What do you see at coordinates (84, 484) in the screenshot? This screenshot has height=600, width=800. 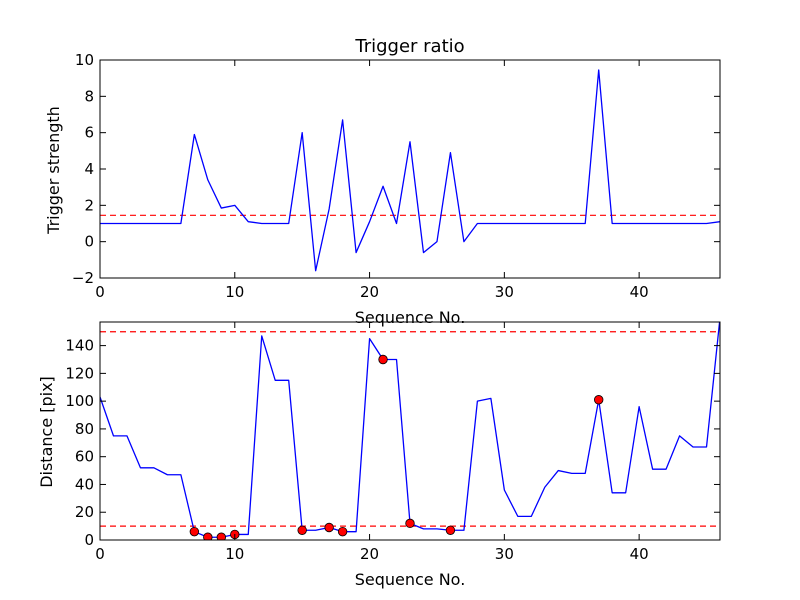 I see `y-tick-label: 40` at bounding box center [84, 484].